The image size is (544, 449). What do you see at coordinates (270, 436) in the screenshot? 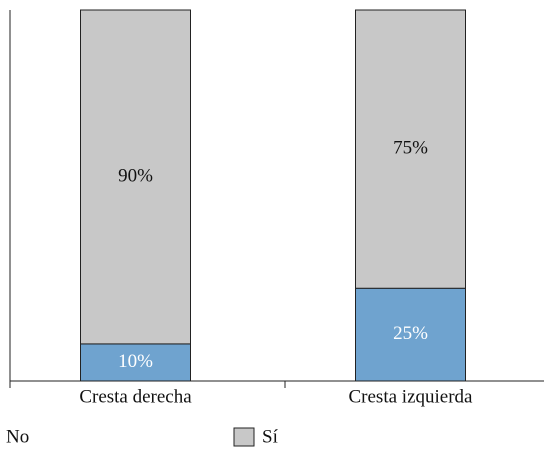
I see `legend-label: Sí` at bounding box center [270, 436].